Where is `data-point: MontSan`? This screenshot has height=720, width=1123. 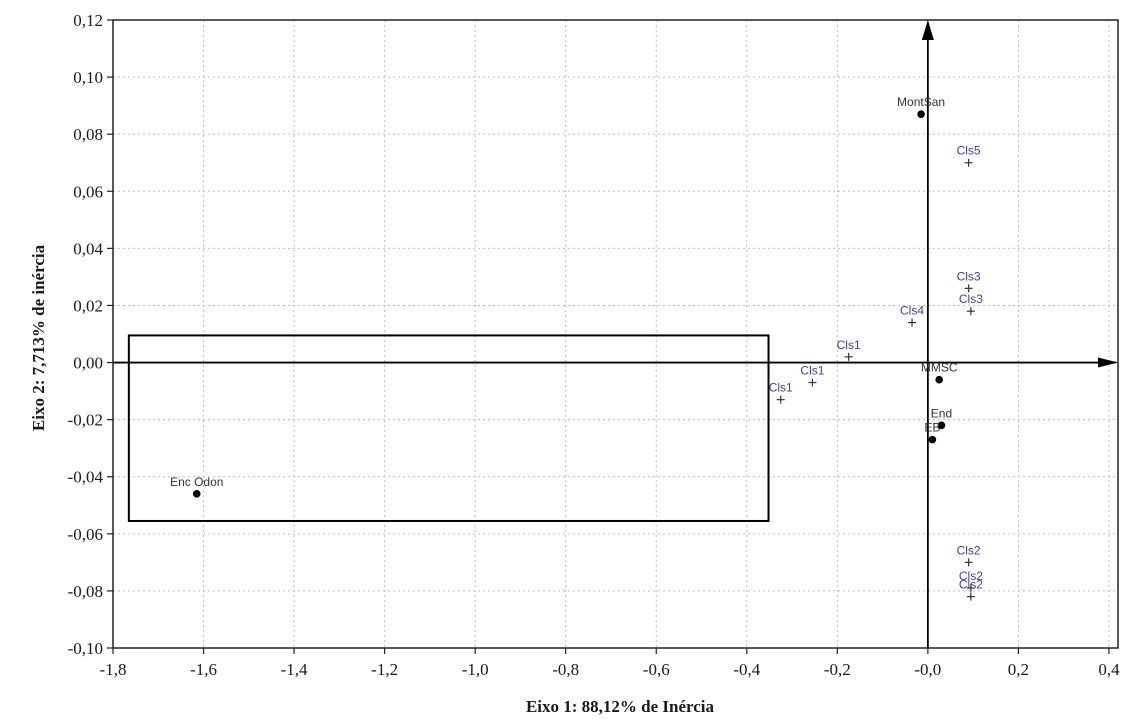
data-point: MontSan is located at coordinates (921, 106).